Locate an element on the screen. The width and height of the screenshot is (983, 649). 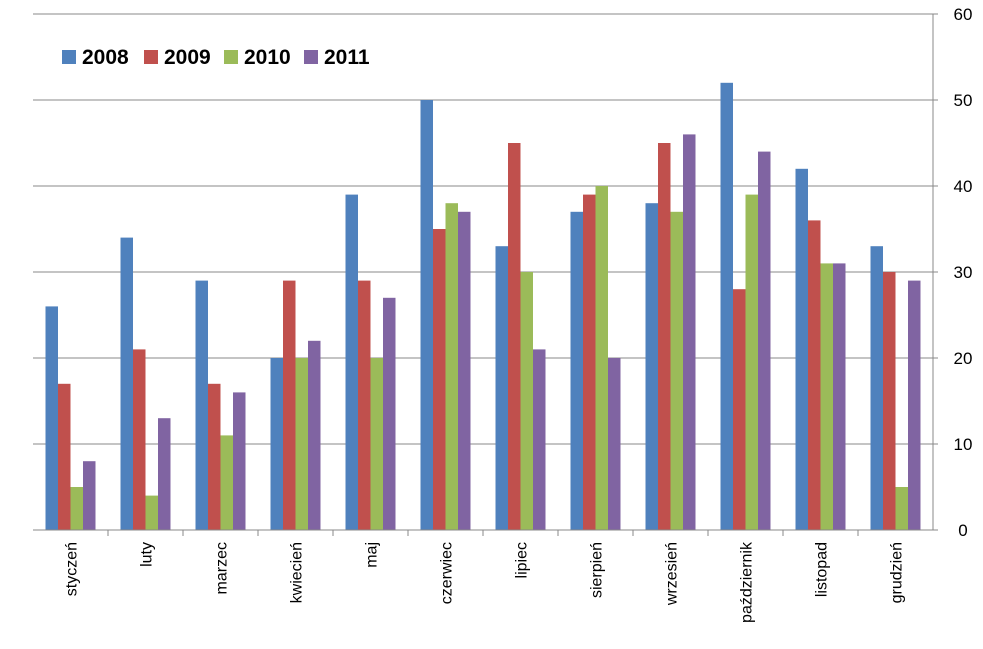
legend-swatch-2010 is located at coordinates (231, 57).